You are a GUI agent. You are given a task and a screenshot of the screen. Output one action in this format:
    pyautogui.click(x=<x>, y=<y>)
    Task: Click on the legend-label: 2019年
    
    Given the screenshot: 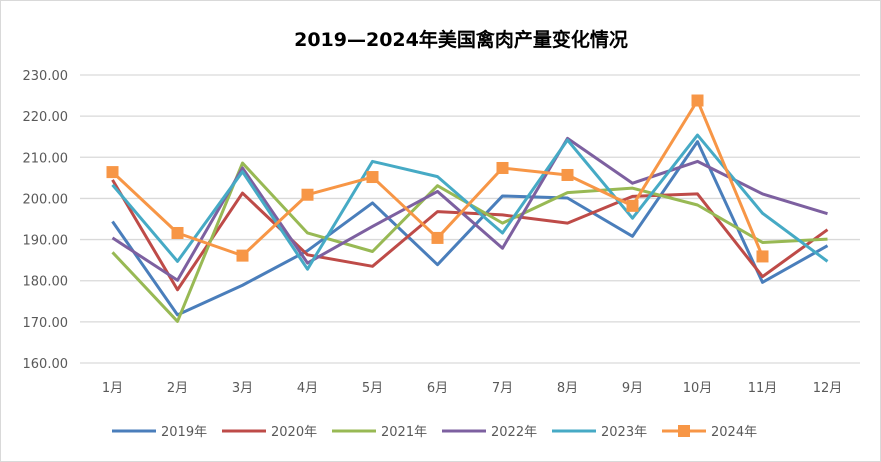 What is the action you would take?
    pyautogui.click(x=184, y=432)
    